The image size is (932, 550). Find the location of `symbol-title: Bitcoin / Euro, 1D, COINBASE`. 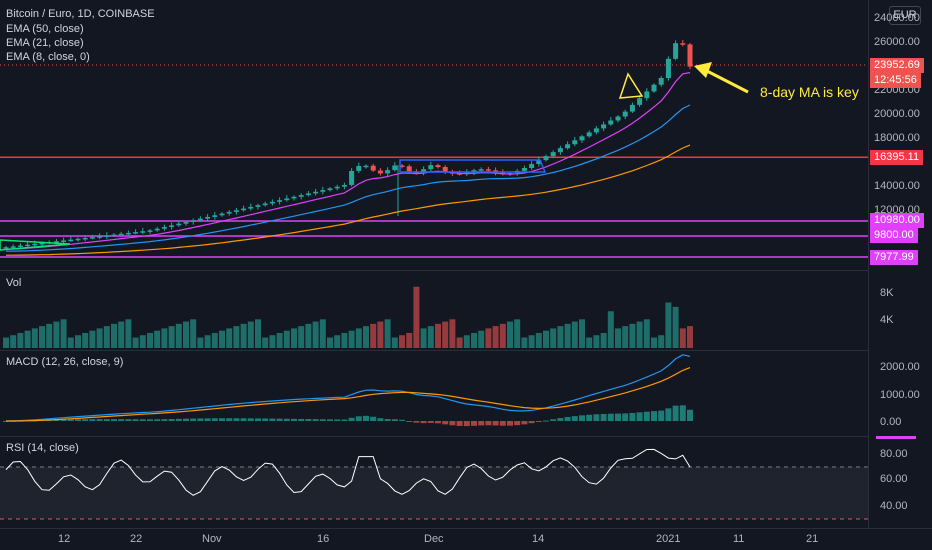

symbol-title: Bitcoin / Euro, 1D, COINBASE is located at coordinates (80, 14).